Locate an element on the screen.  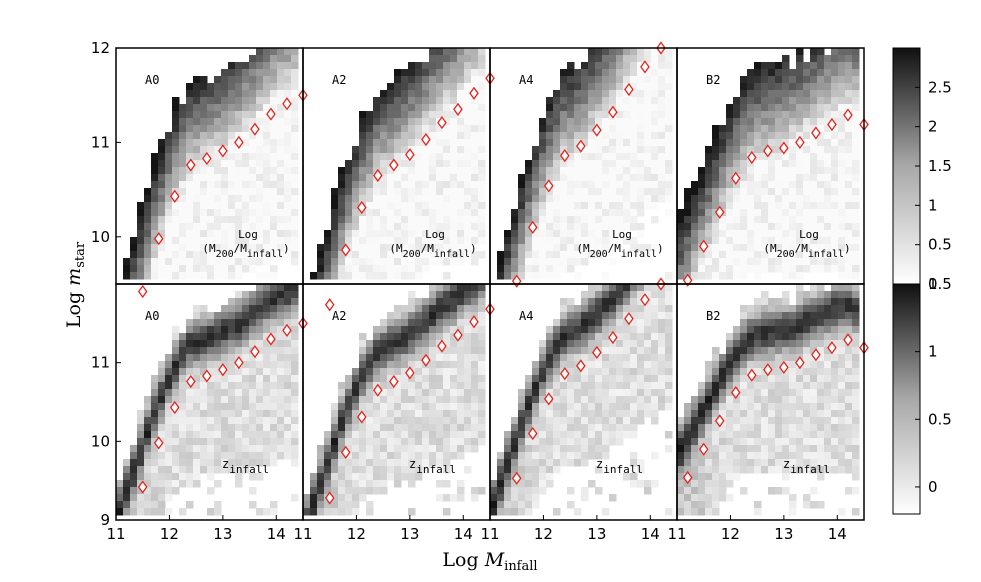
median-marker is located at coordinates (223, 370).